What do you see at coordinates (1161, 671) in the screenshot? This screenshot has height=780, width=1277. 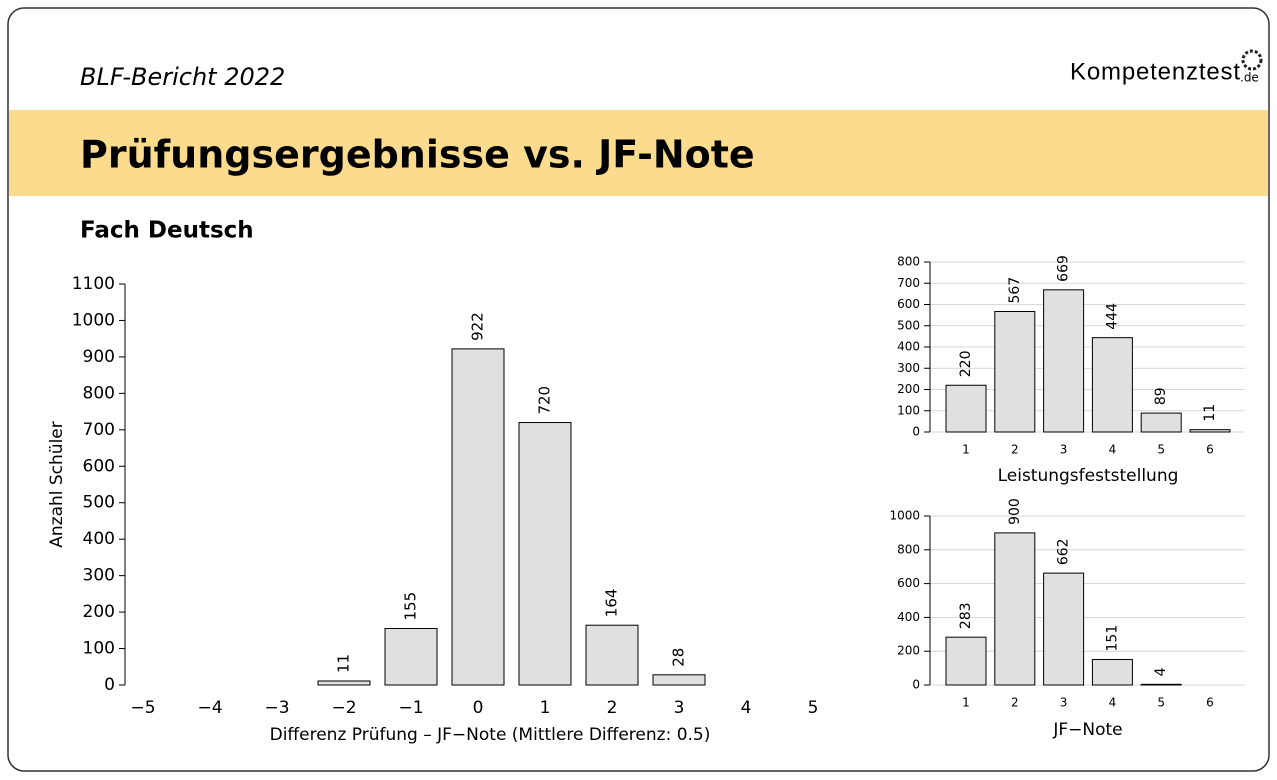 I see `data-label: 4` at bounding box center [1161, 671].